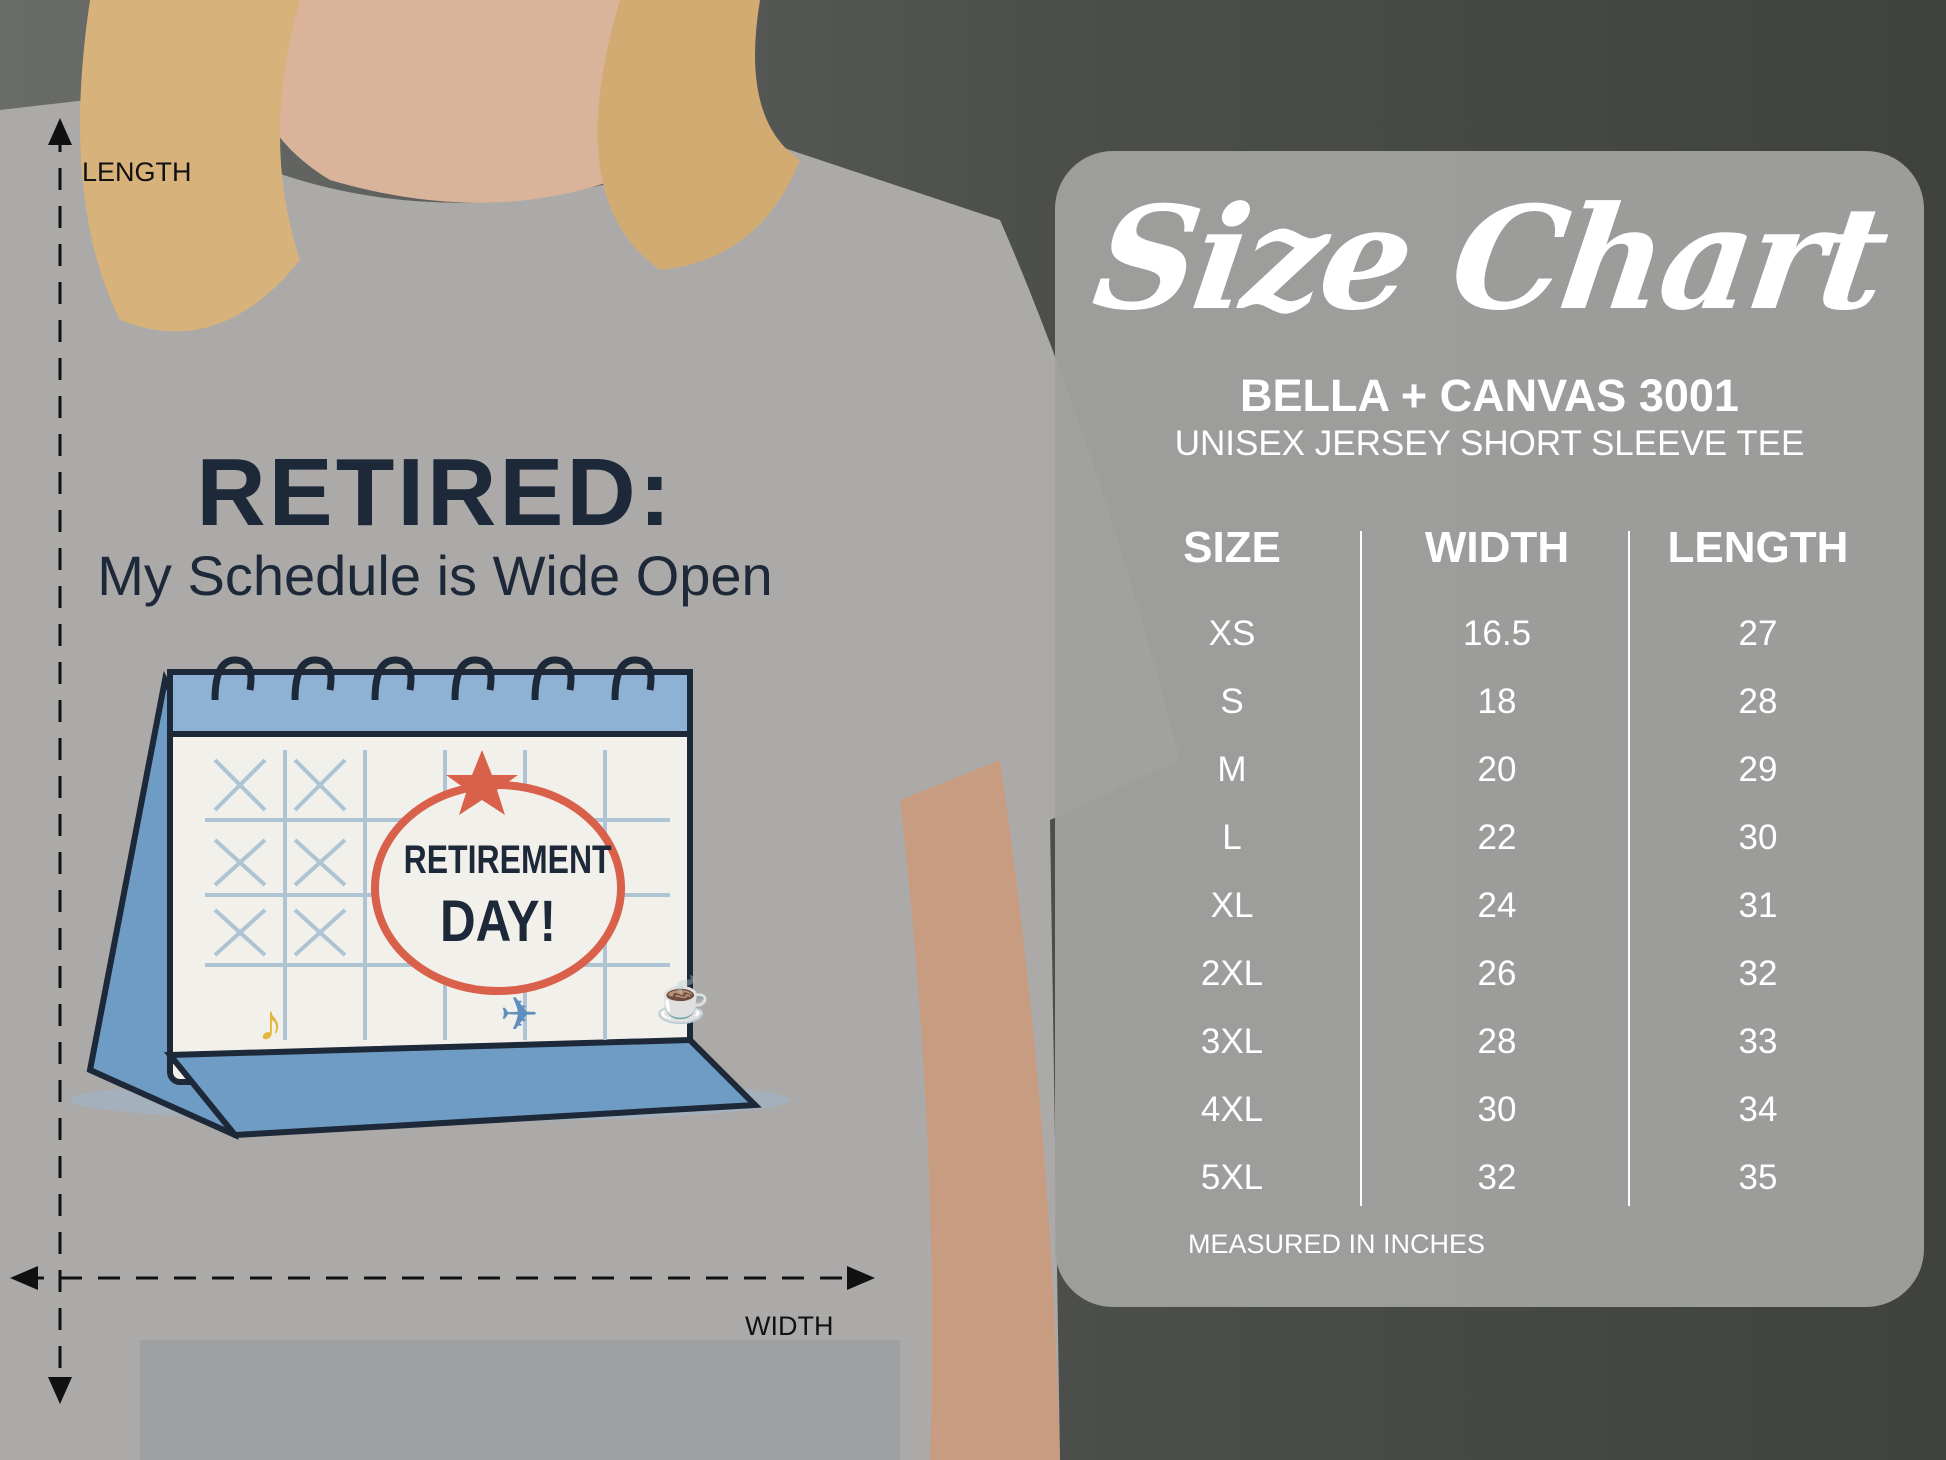  I want to click on length-cell: 31, so click(1758, 905).